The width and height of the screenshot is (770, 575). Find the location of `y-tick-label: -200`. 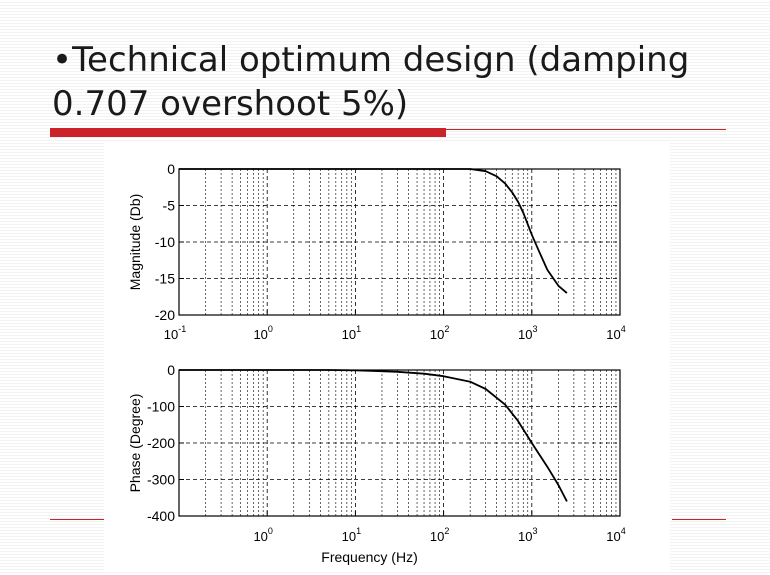

y-tick-label: -200 is located at coordinates (161, 443).